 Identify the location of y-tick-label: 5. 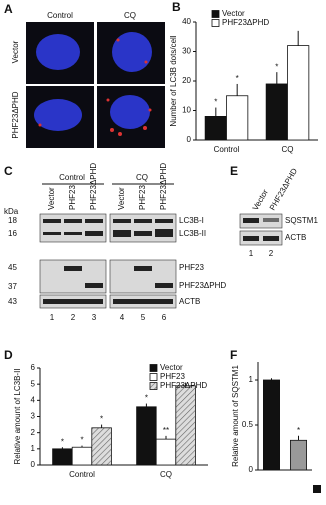
(33, 383).